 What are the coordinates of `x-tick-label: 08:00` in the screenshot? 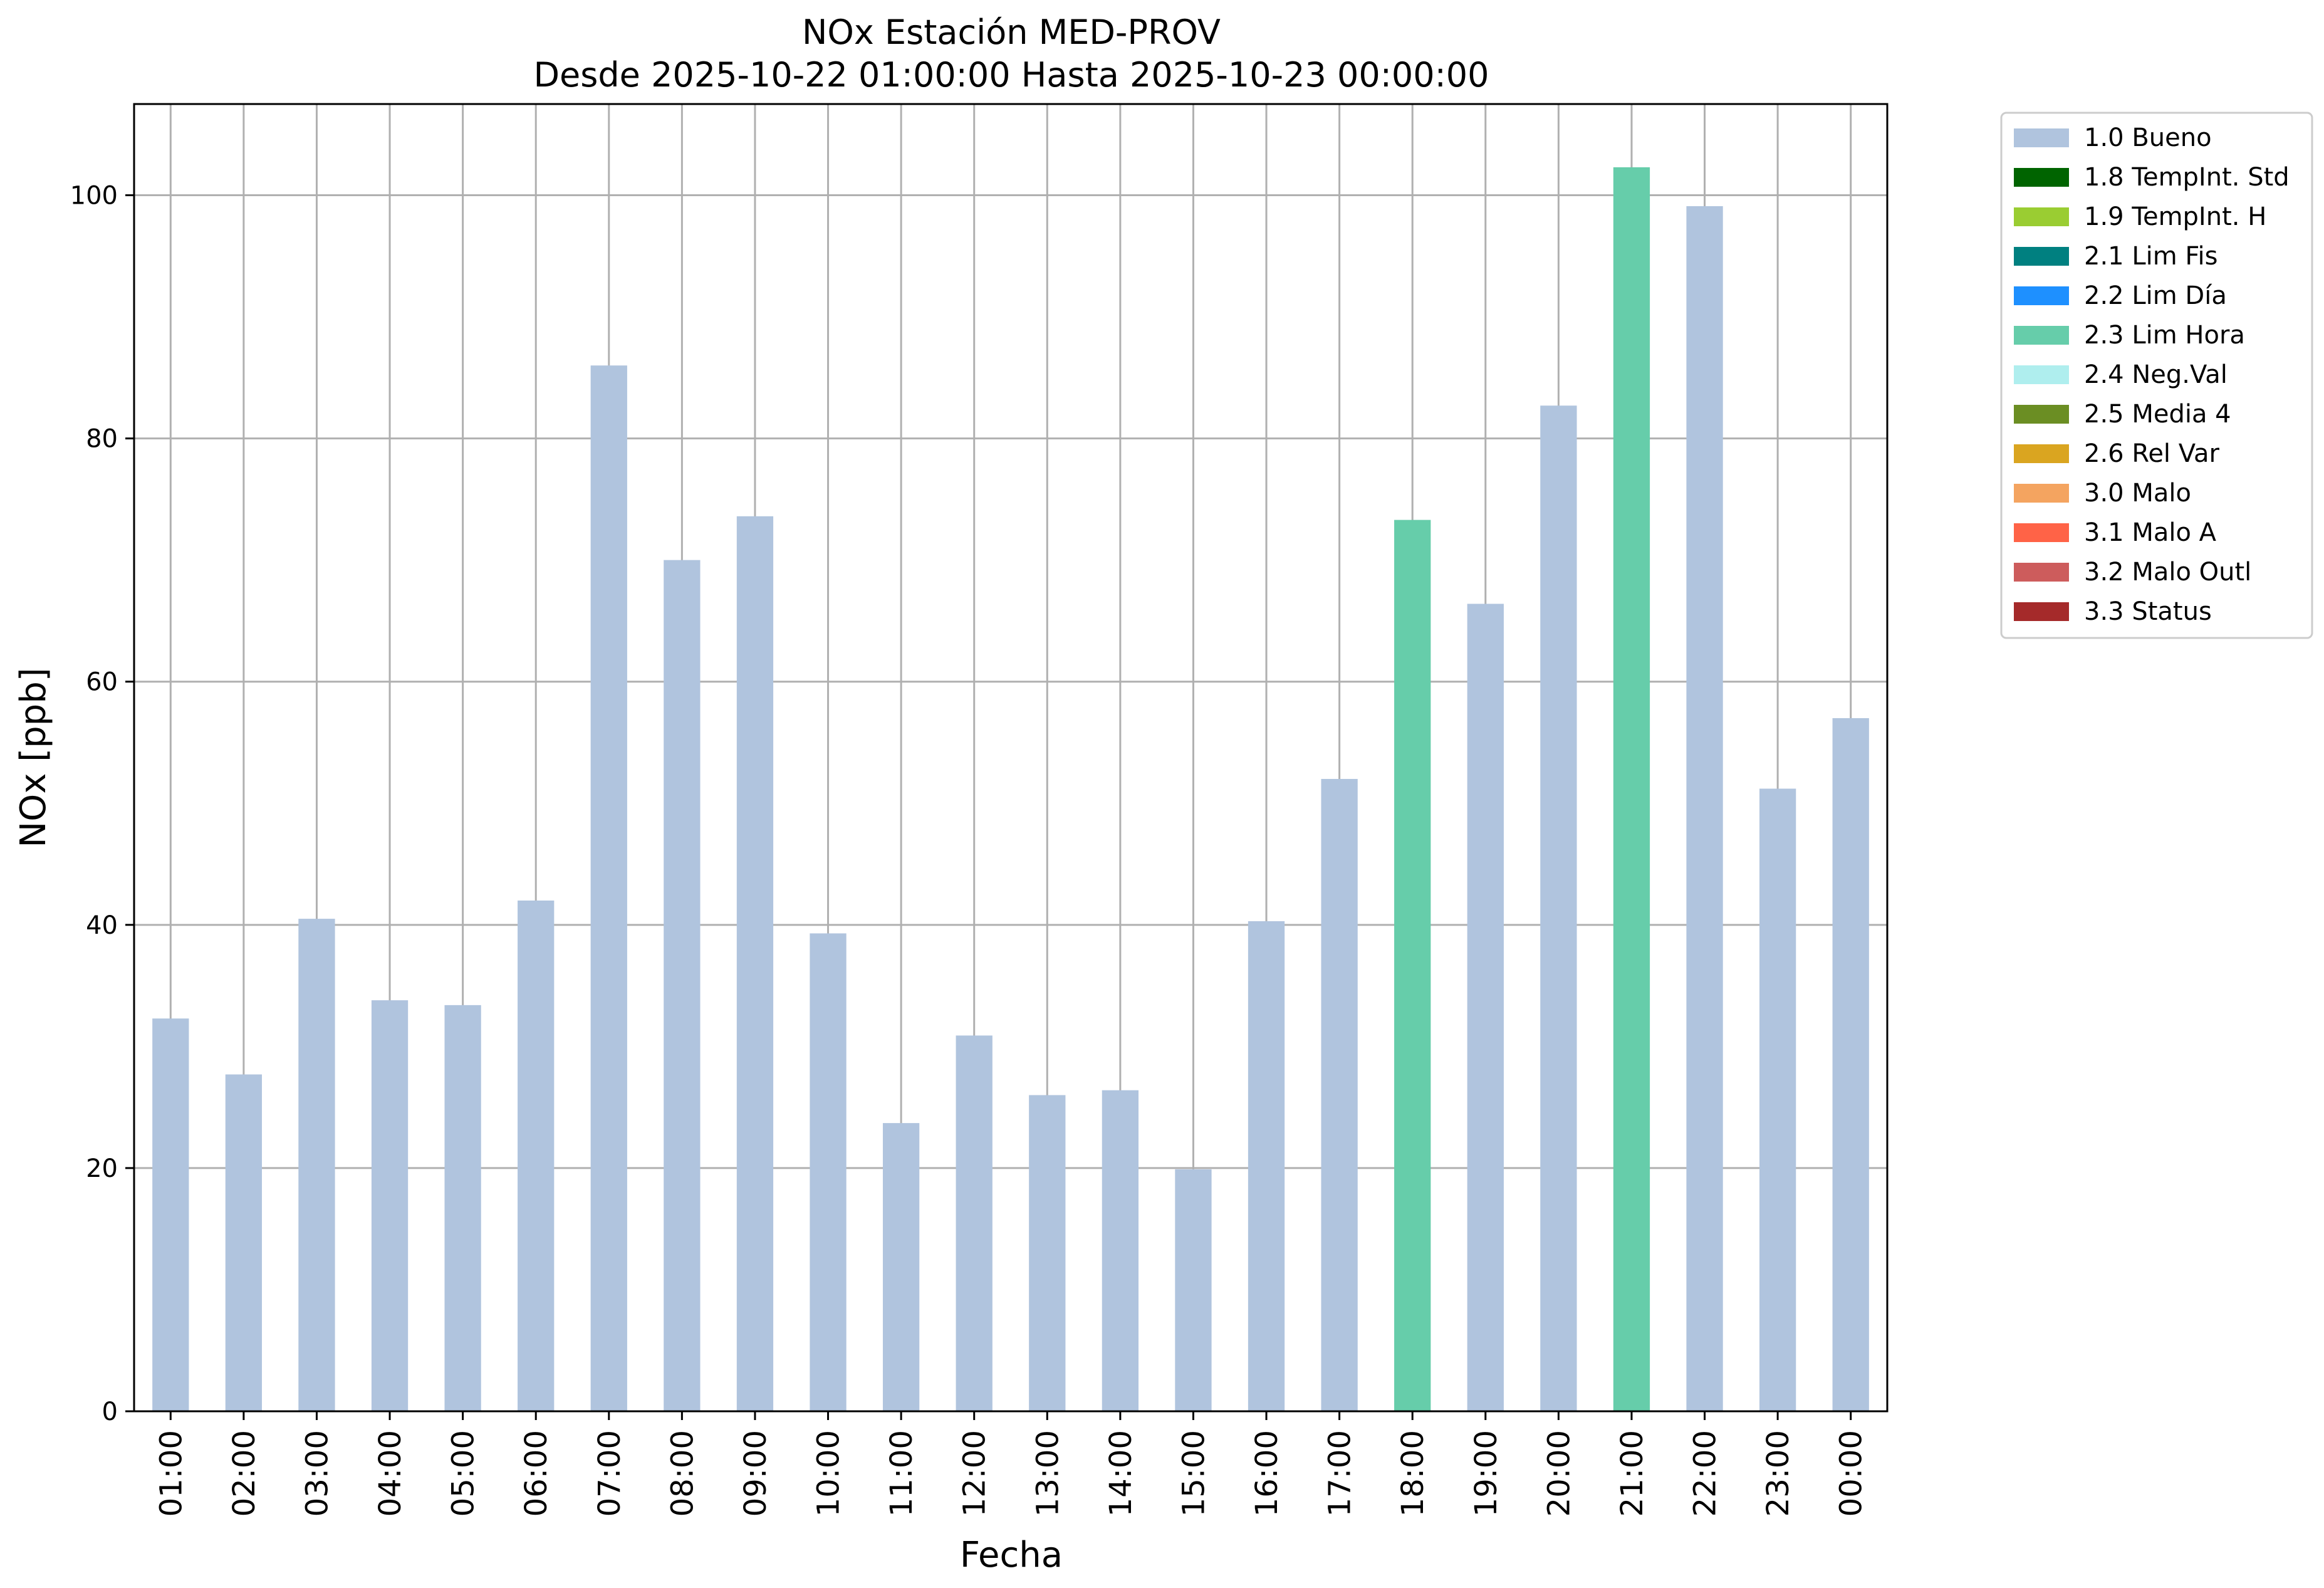 It's located at (682, 1474).